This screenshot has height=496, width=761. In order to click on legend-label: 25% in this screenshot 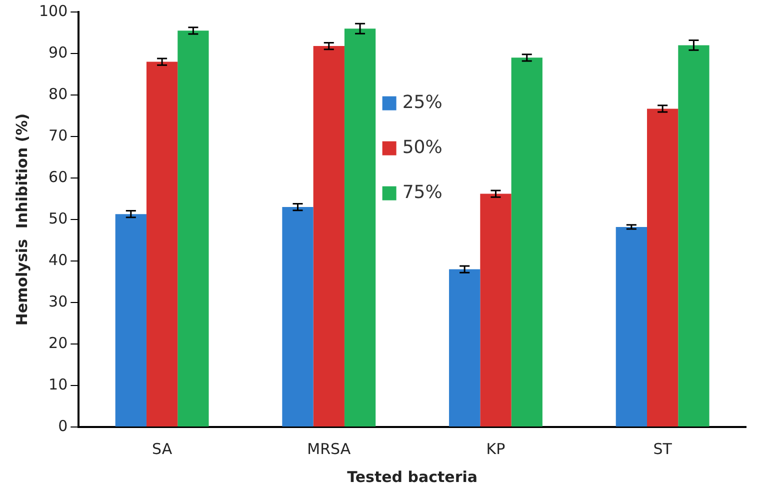, I will do `click(422, 102)`.